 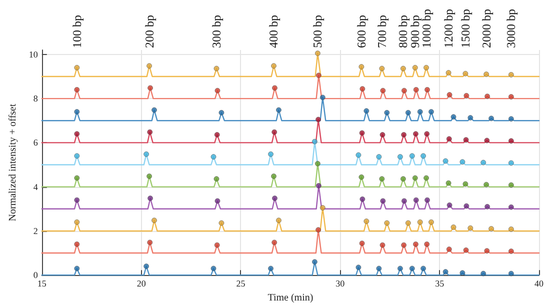 I want to click on x-tick-label: 15, so click(x=42, y=283).